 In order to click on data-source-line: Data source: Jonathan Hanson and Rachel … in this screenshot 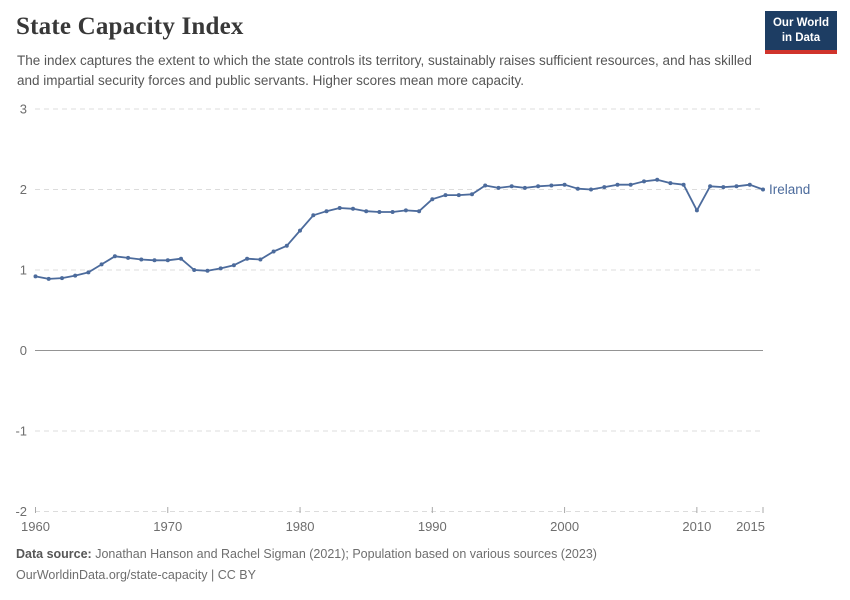, I will do `click(306, 554)`.